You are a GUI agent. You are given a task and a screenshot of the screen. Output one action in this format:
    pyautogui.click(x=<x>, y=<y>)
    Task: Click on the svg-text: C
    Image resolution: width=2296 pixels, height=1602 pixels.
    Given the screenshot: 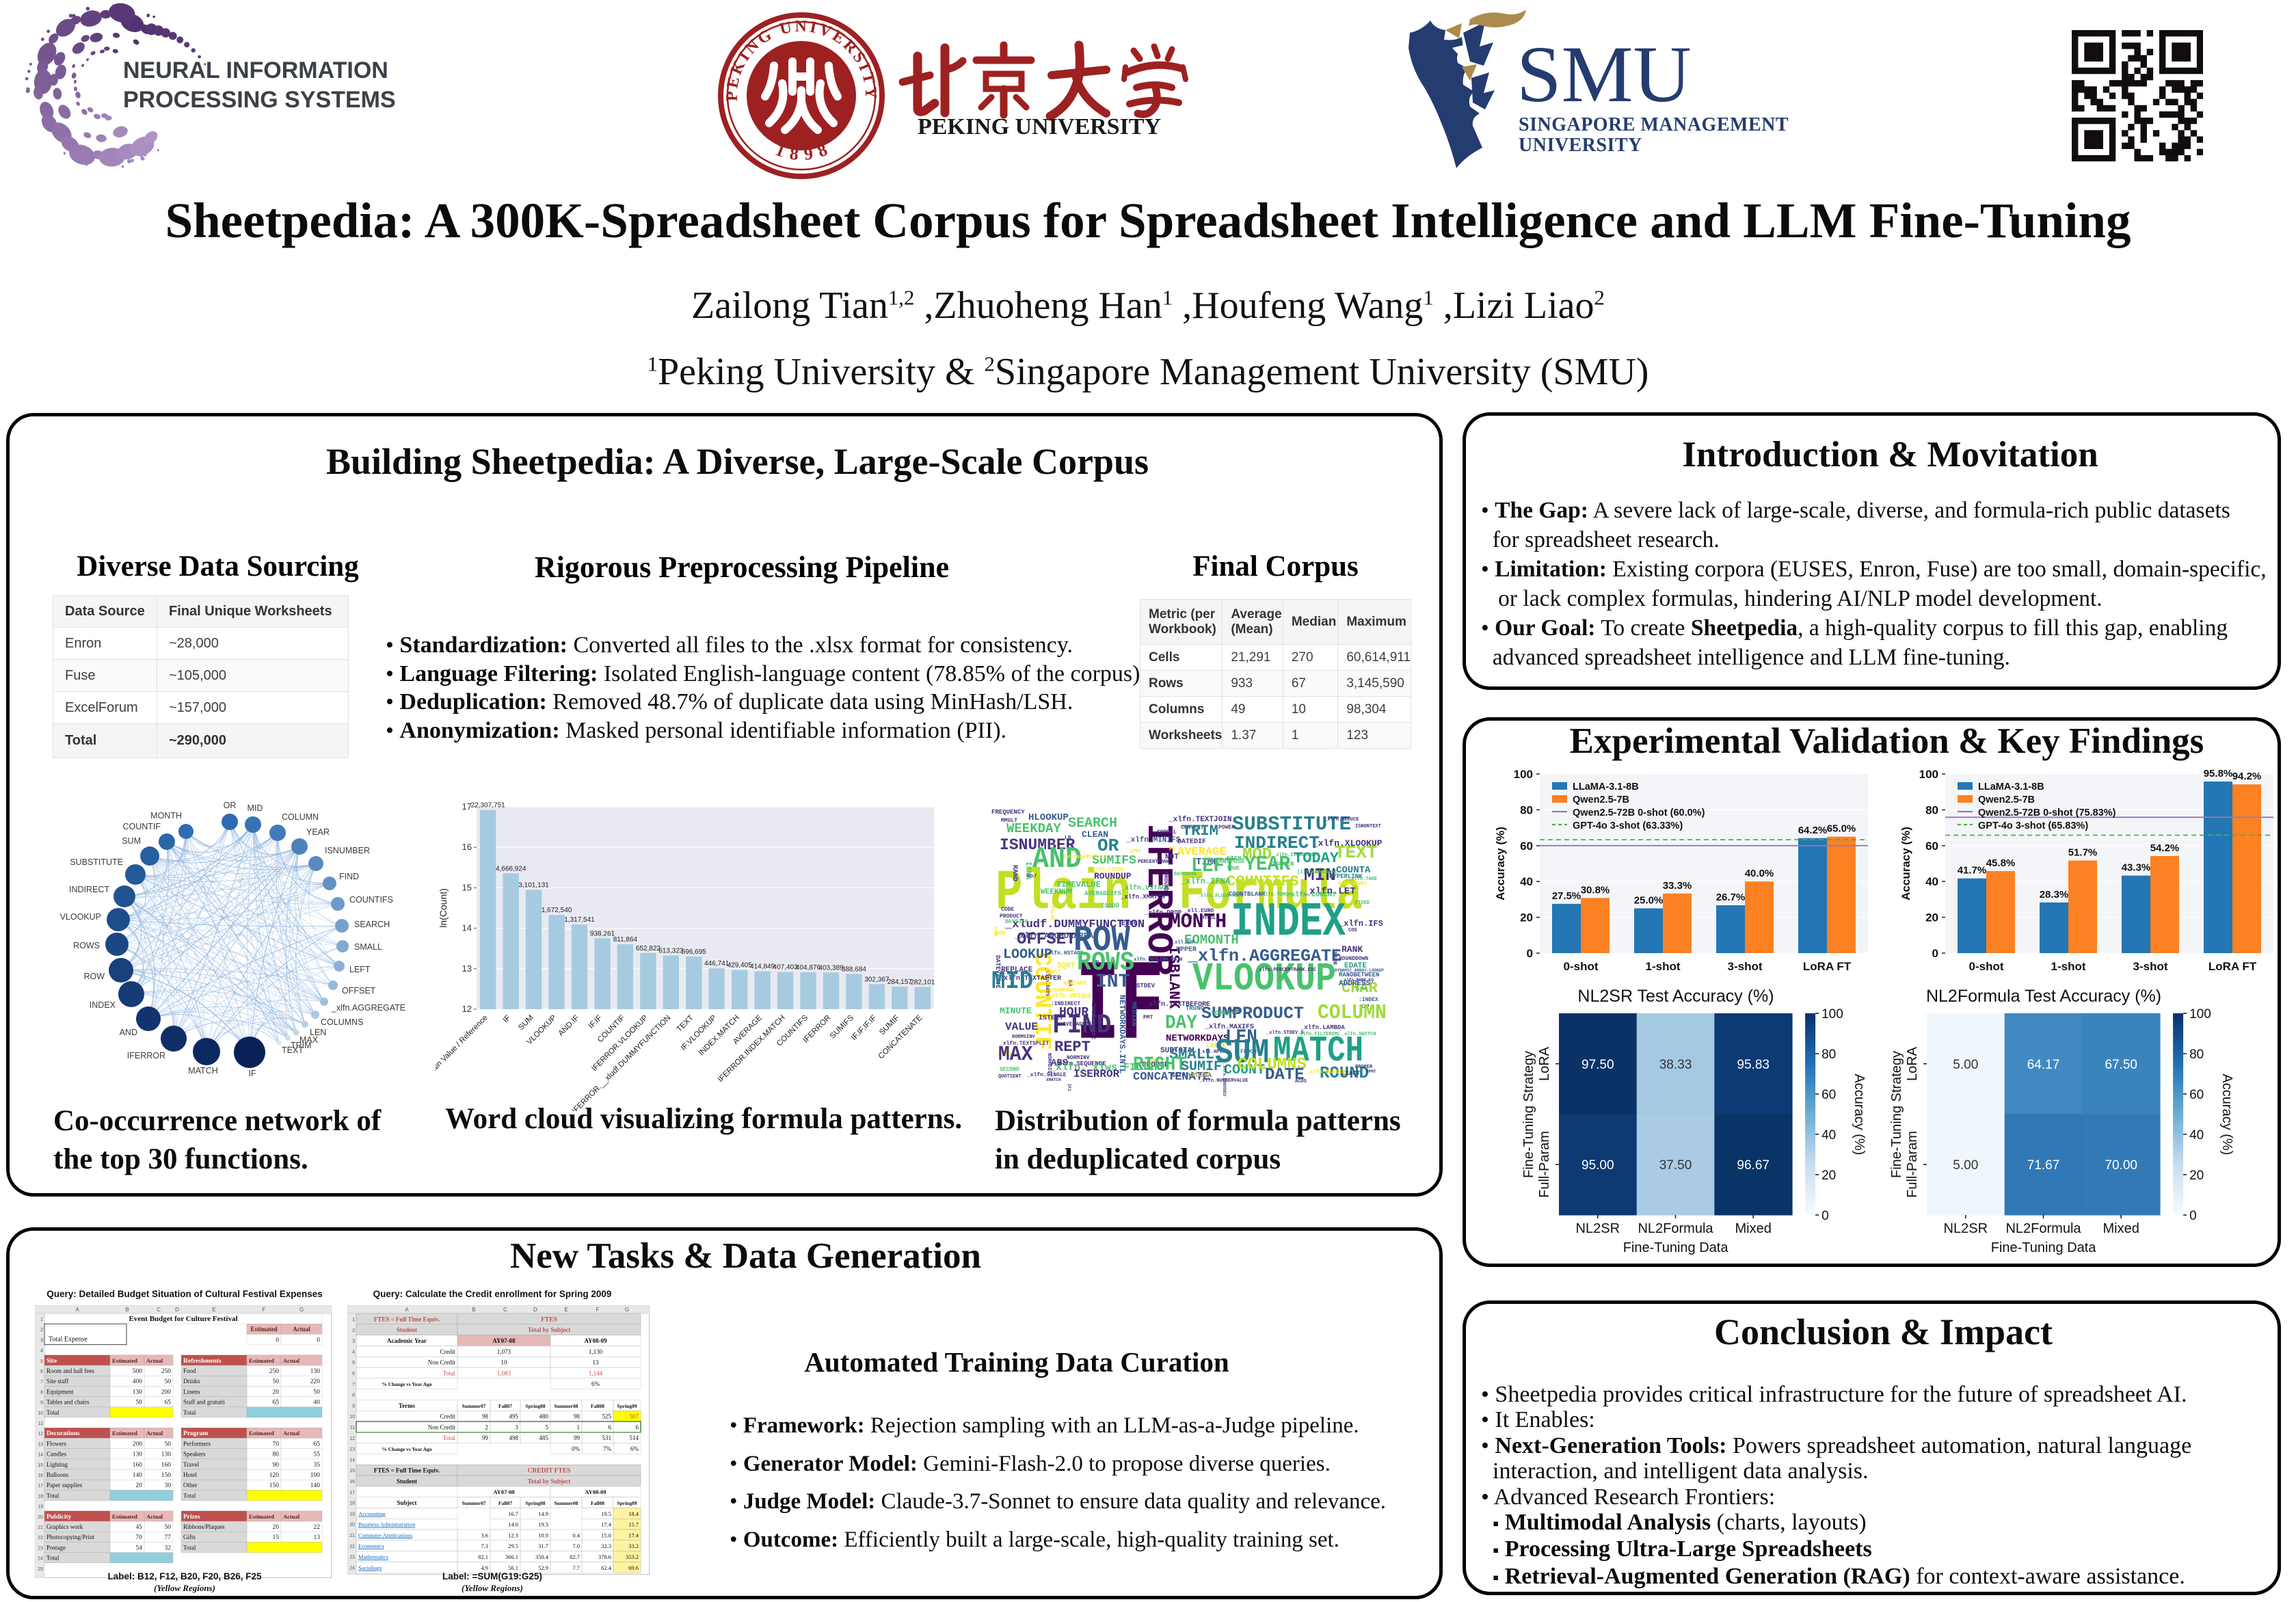 What is the action you would take?
    pyautogui.click(x=159, y=1310)
    